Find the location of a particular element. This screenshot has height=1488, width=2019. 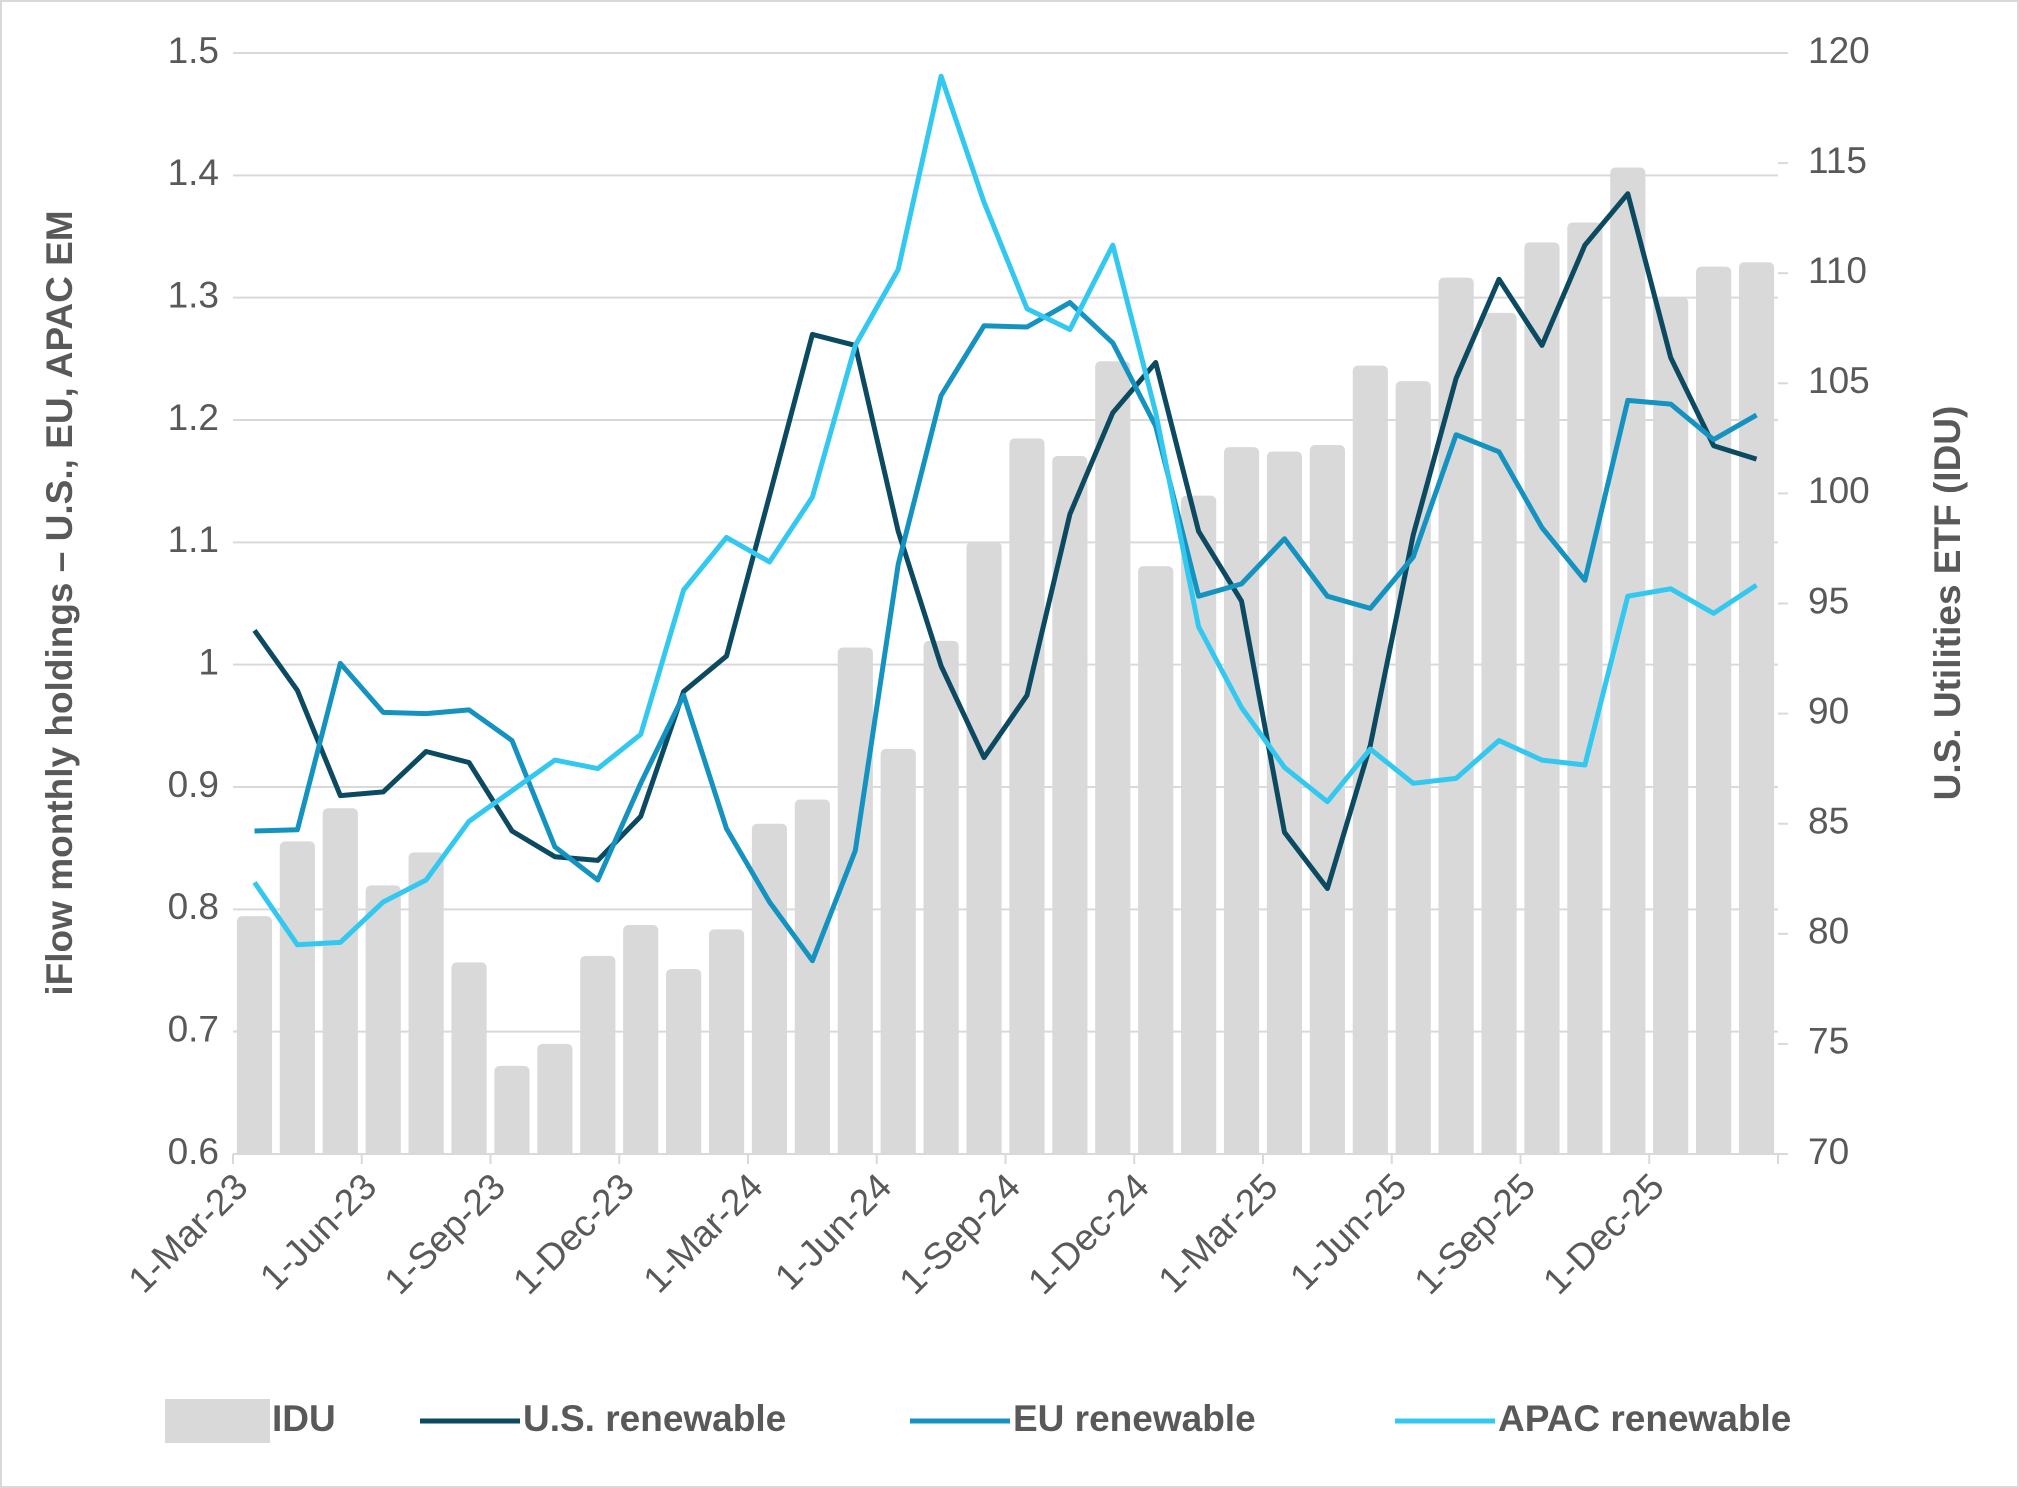

legend-label: APAC renewable is located at coordinates (1644, 1418).